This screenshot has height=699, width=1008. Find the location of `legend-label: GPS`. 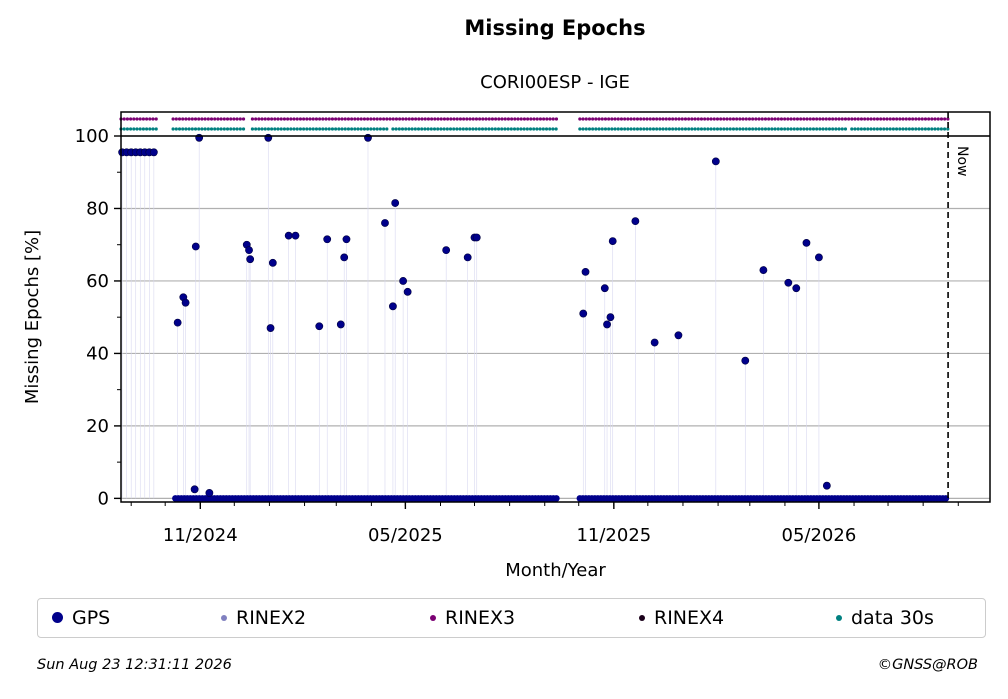

legend-label: GPS is located at coordinates (91, 618).